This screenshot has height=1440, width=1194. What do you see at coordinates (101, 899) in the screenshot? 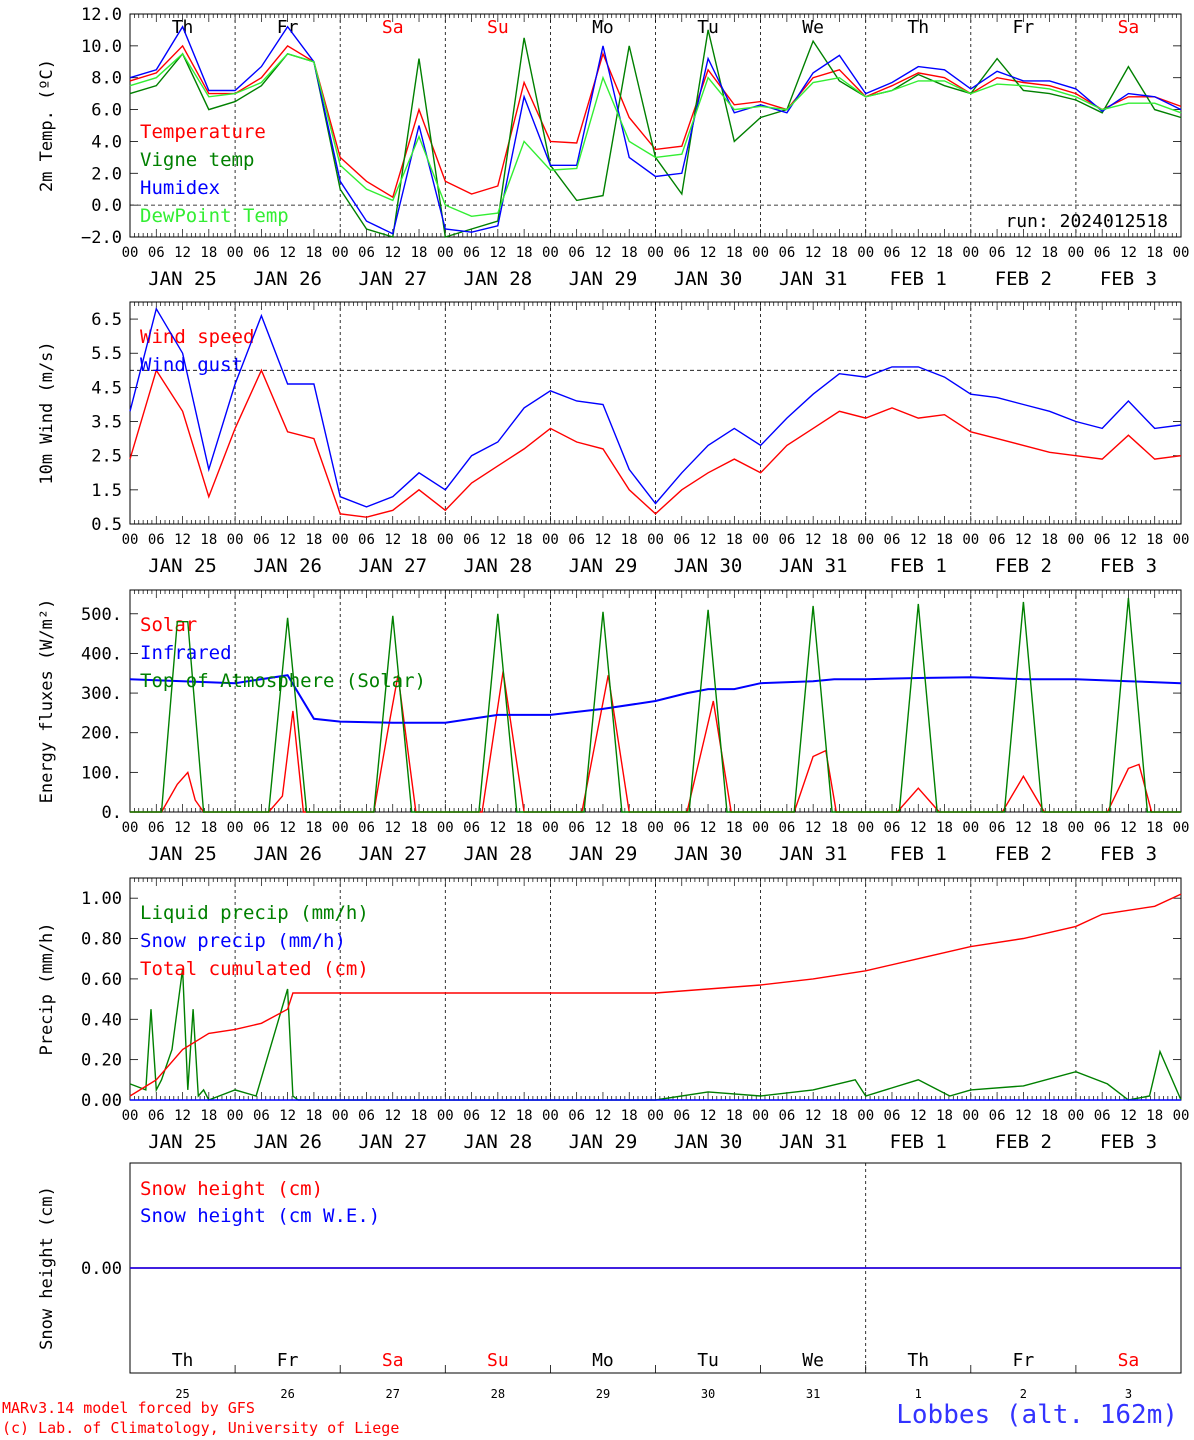
I see `y-tick-label: 1.00` at bounding box center [101, 899].